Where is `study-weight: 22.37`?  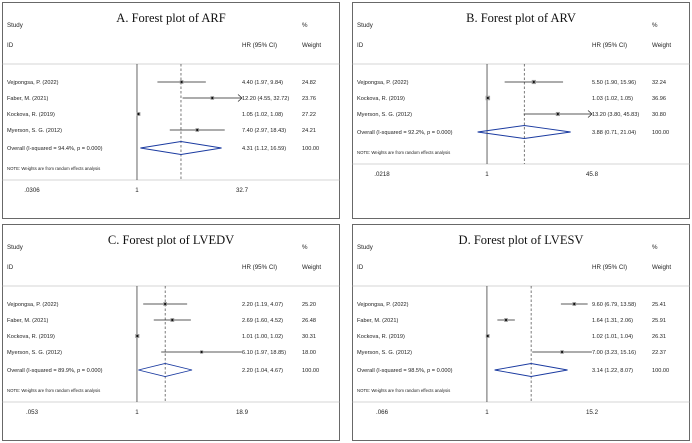
study-weight: 22.37 is located at coordinates (659, 353).